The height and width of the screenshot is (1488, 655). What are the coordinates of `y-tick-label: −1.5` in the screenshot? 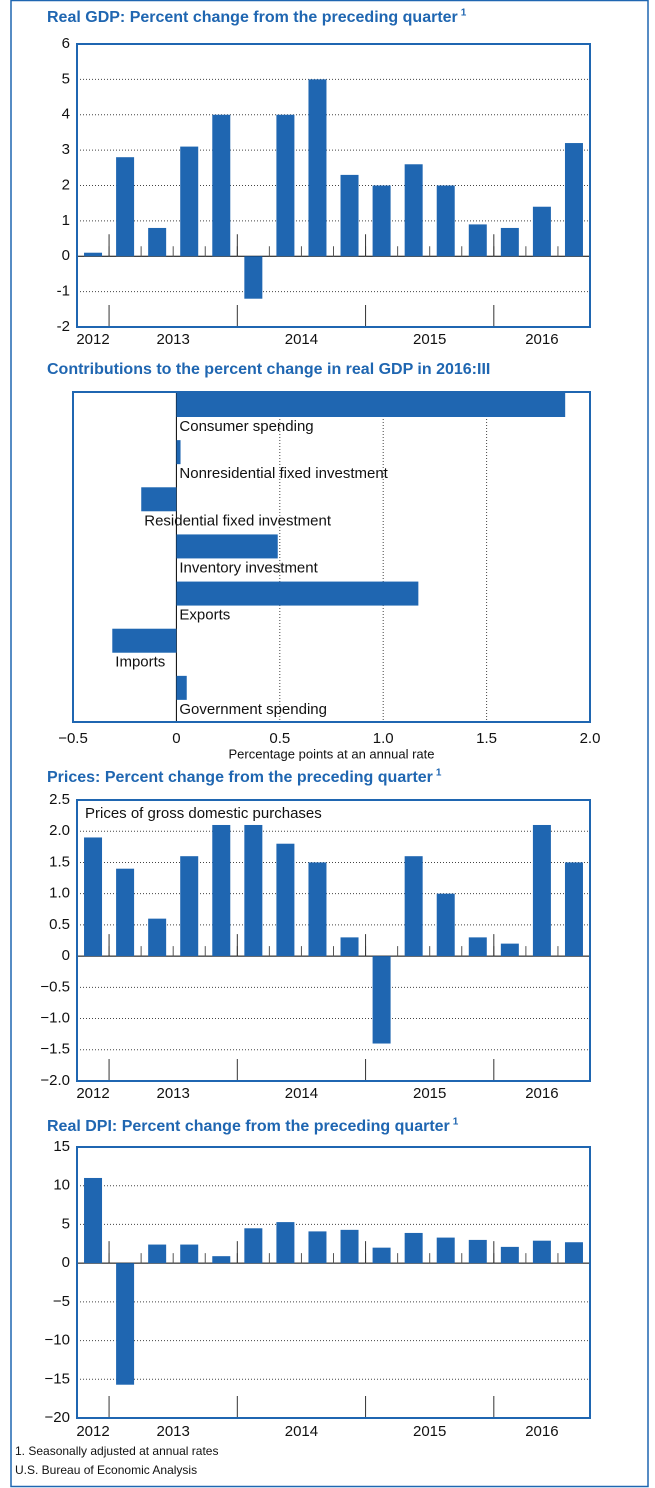 It's located at (55, 1049).